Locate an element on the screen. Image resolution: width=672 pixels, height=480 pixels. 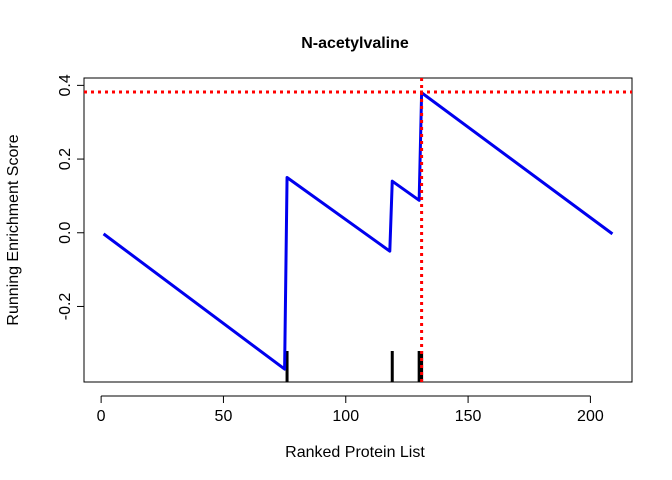
y-tick-label: -0.2 is located at coordinates (65, 307).